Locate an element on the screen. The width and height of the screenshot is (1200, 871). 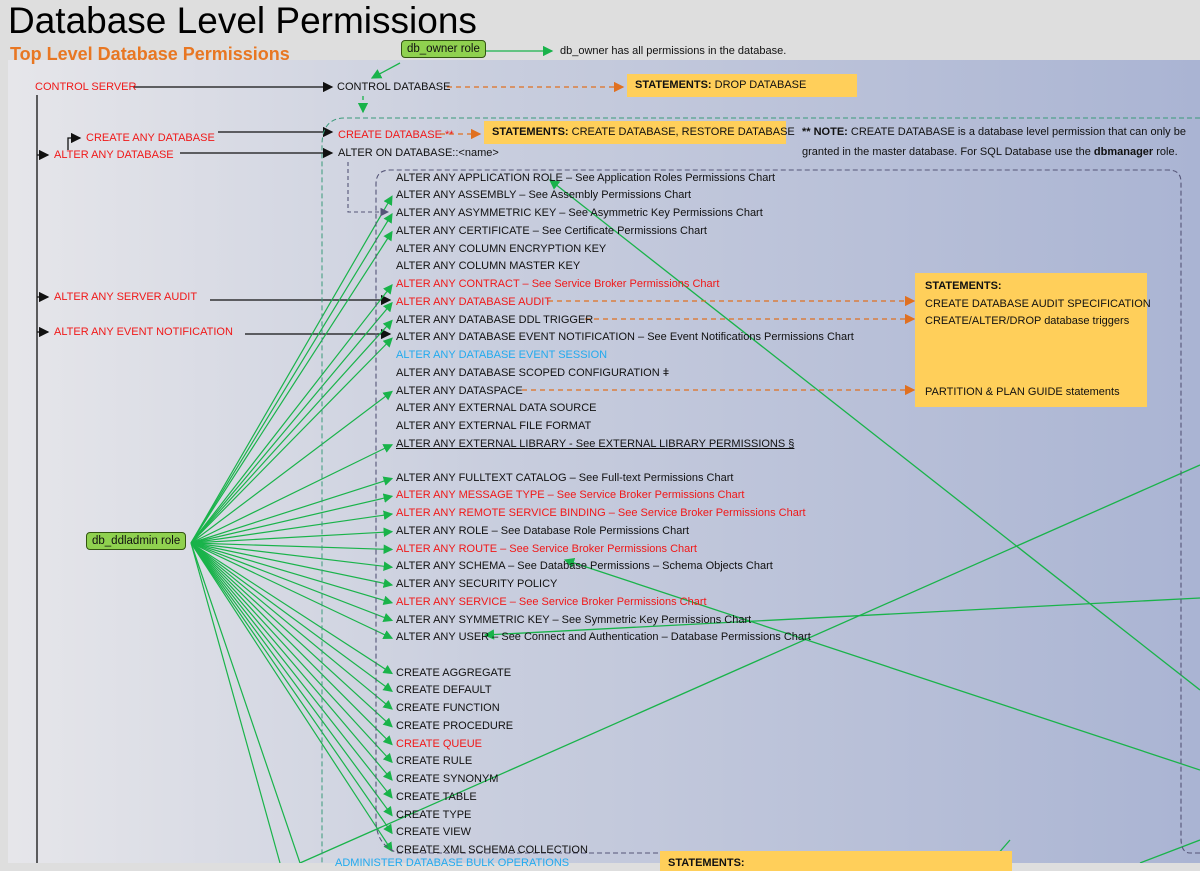
permission-item: ALTER ANY DATABASE AUDIT is located at coordinates (474, 301).